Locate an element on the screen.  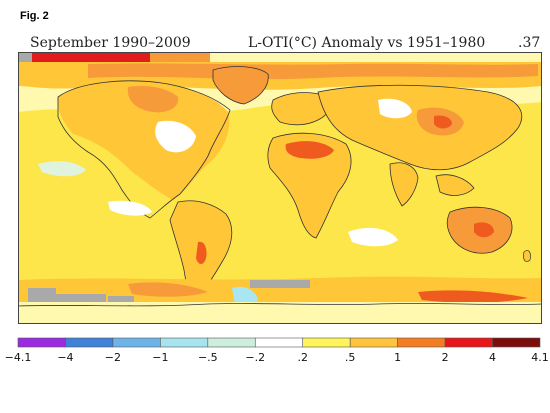
antarctica-region is located at coordinates (280, 313).